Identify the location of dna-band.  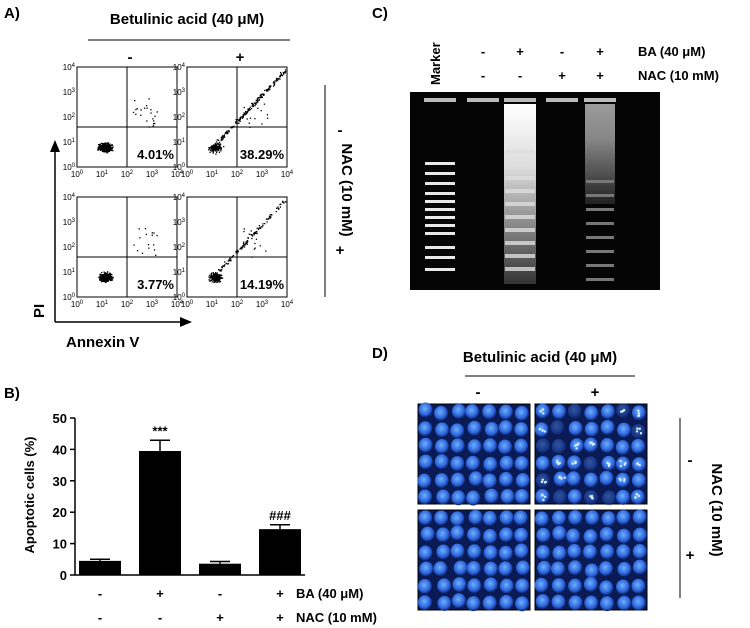
(600, 195).